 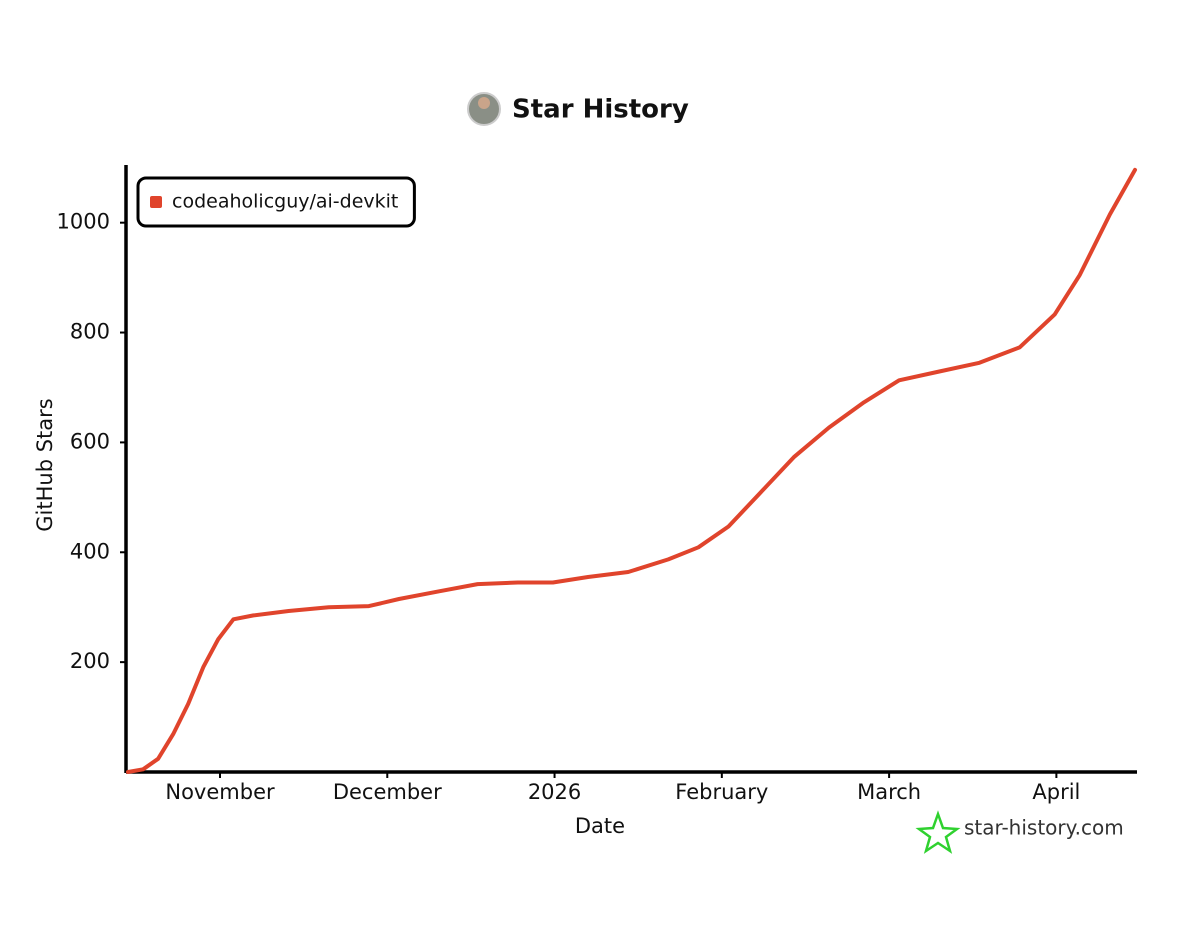 What do you see at coordinates (90, 441) in the screenshot?
I see `y-tick-label: 600` at bounding box center [90, 441].